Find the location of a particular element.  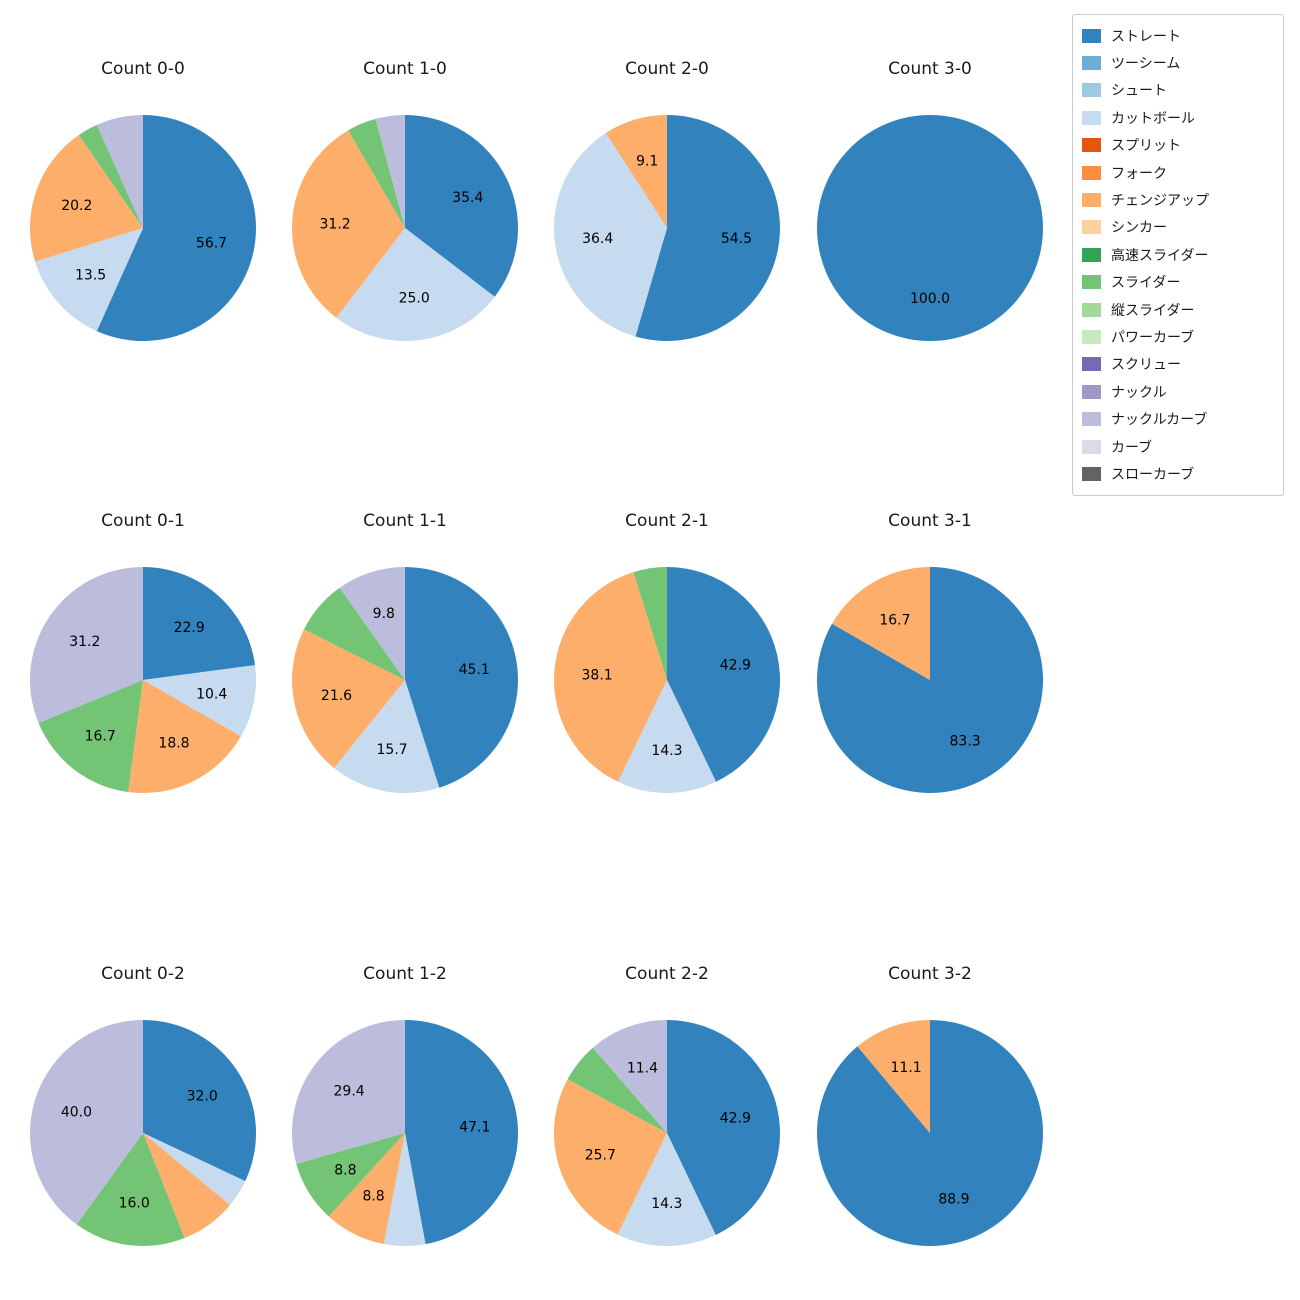

pie-chart: 88.9 11.1 is located at coordinates (930, 1133).